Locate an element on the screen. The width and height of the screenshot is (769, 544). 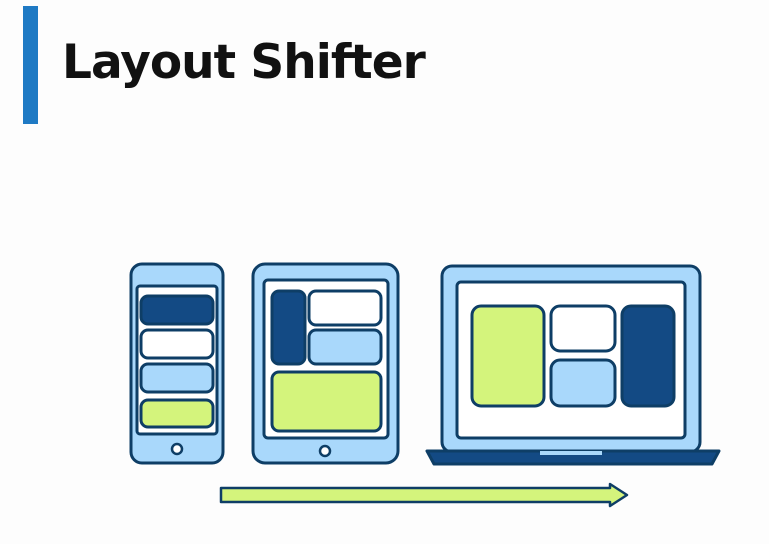
laptop-icon is located at coordinates (573, 365).